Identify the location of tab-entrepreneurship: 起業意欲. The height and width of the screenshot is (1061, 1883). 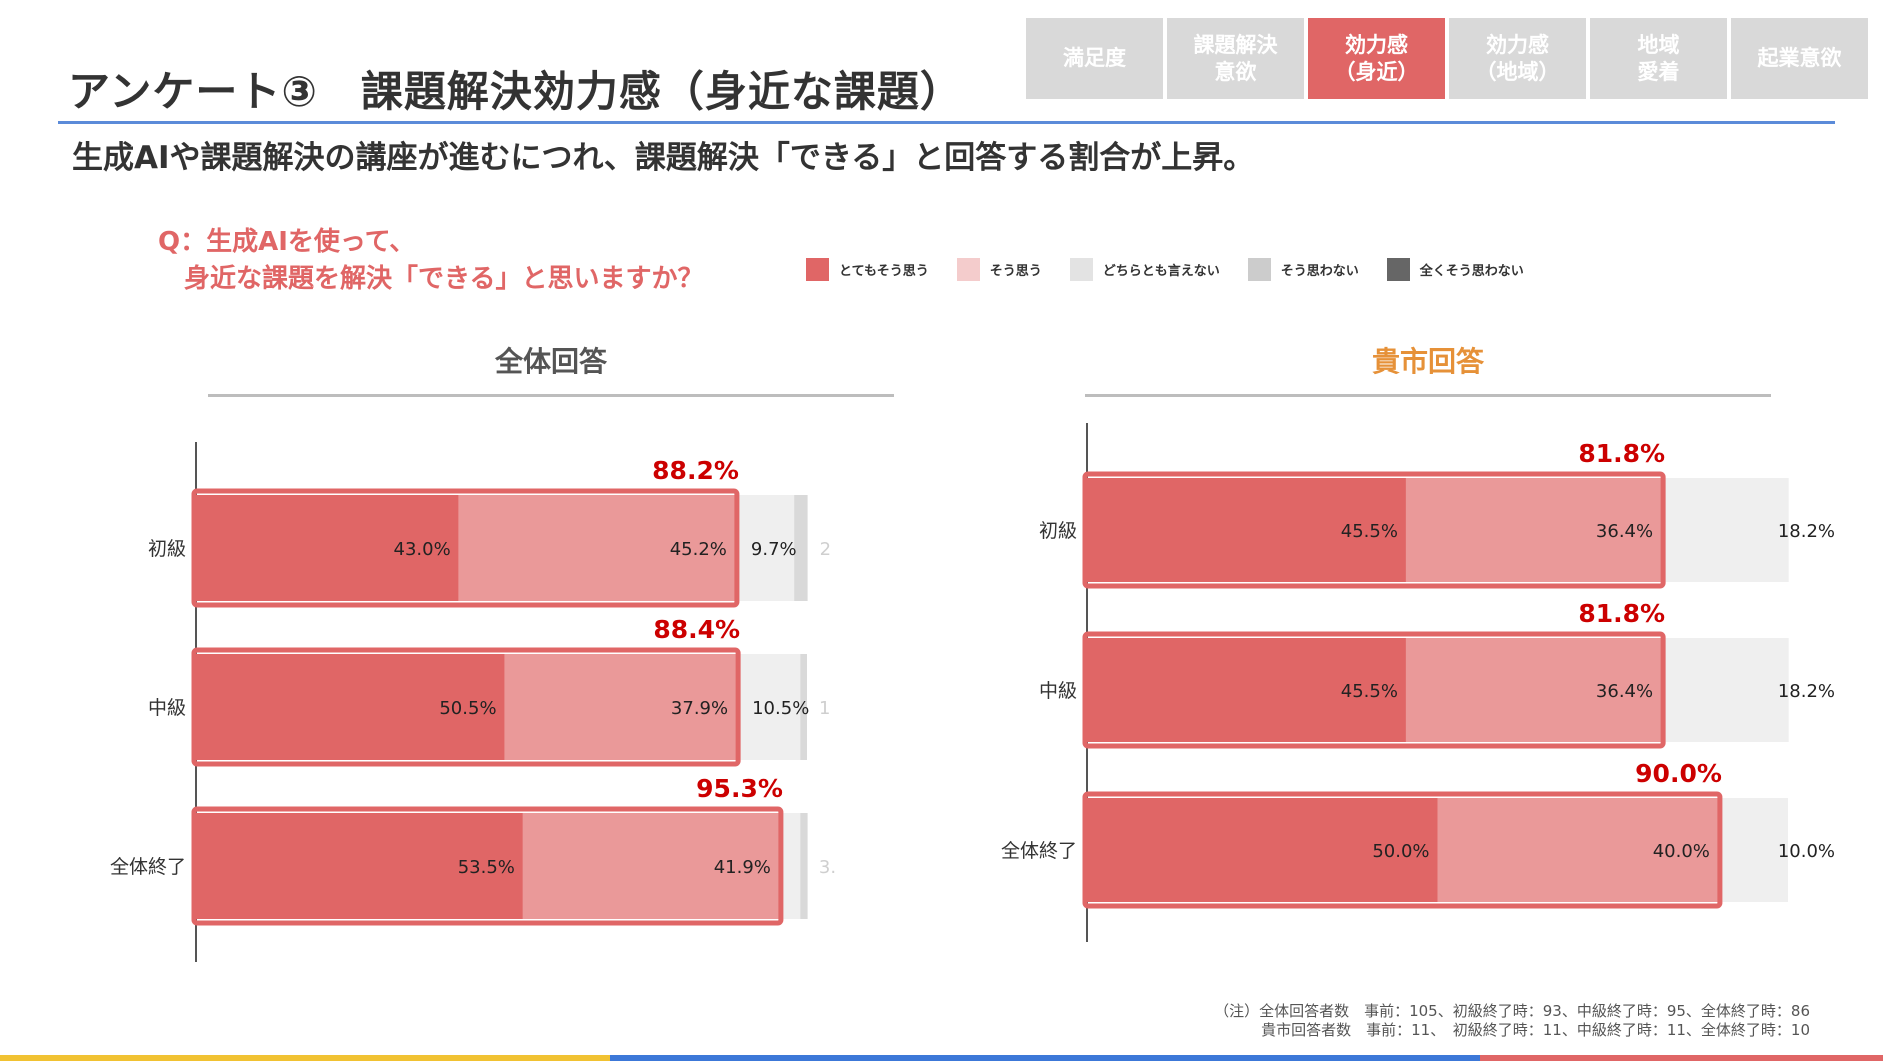
(1799, 58).